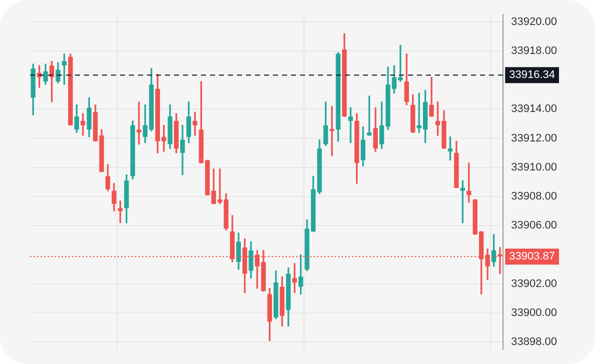 The width and height of the screenshot is (595, 364). I want to click on ref-line-label: 33916.34, so click(532, 75).